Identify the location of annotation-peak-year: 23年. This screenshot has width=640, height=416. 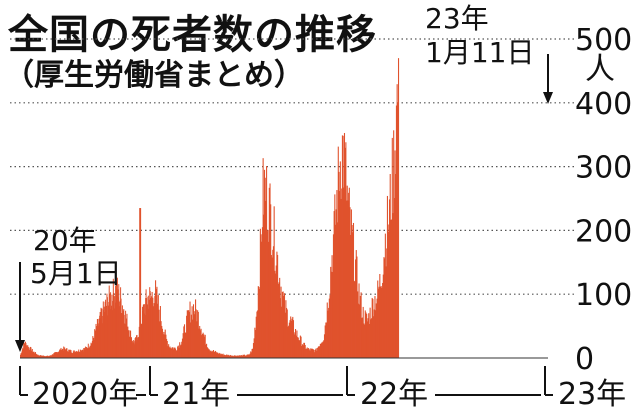
(457, 18).